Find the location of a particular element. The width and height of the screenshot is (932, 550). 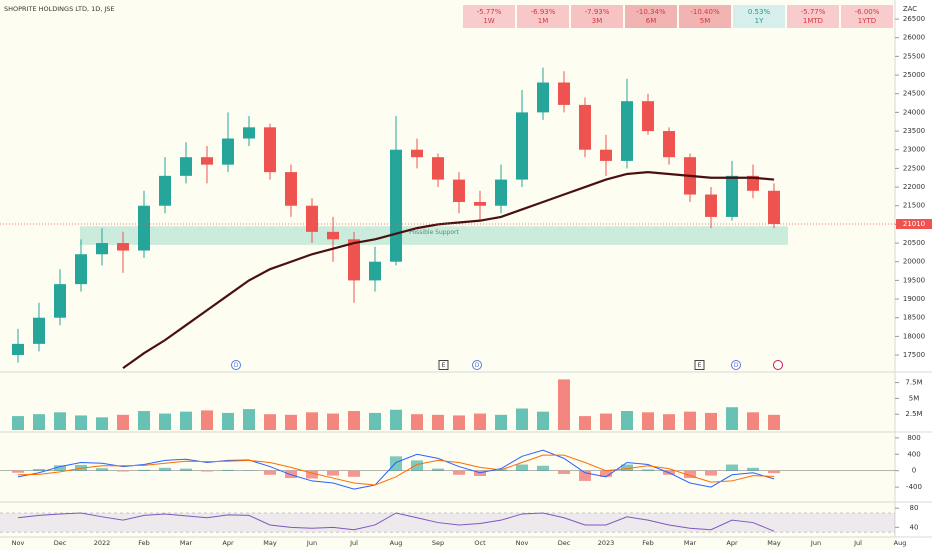

y-tick-label: 25000 is located at coordinates (914, 75).